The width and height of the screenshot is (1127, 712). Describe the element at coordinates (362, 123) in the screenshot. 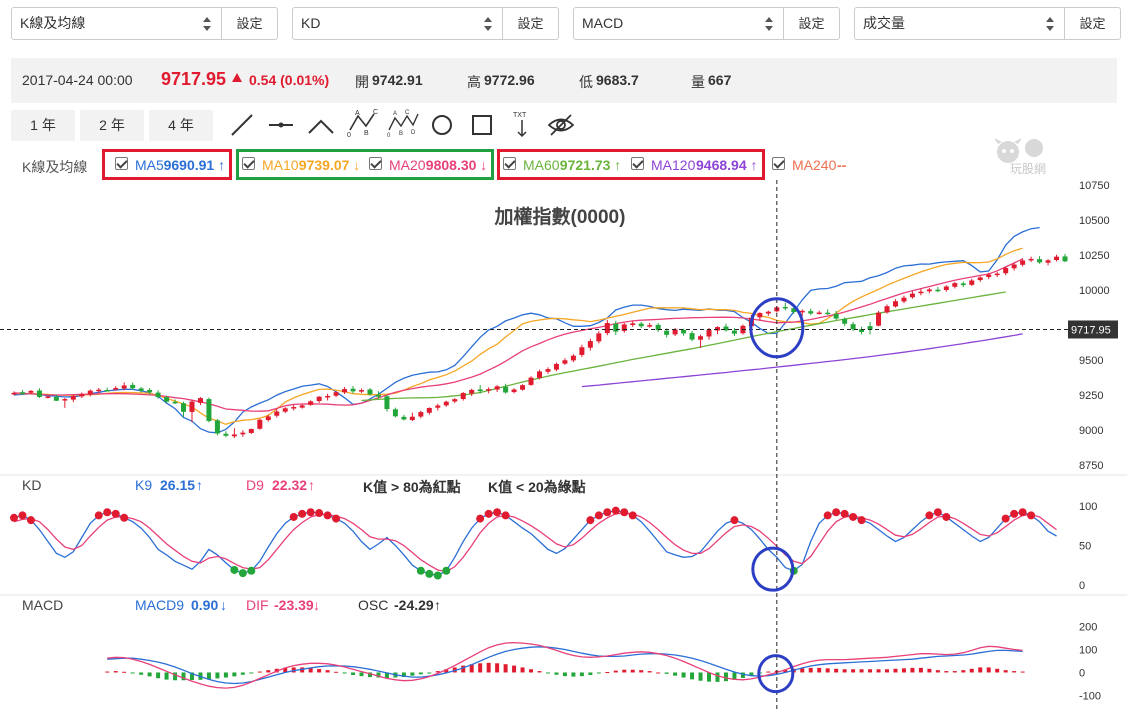

I see `abc-pattern-tool-icon: A 0 B C` at that location.